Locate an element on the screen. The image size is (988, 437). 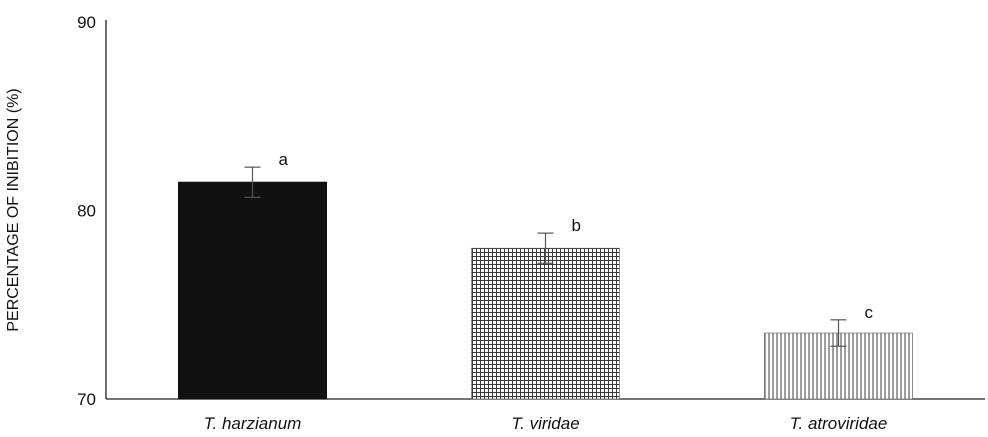
x-category-label: T. atroviridae is located at coordinates (839, 423).